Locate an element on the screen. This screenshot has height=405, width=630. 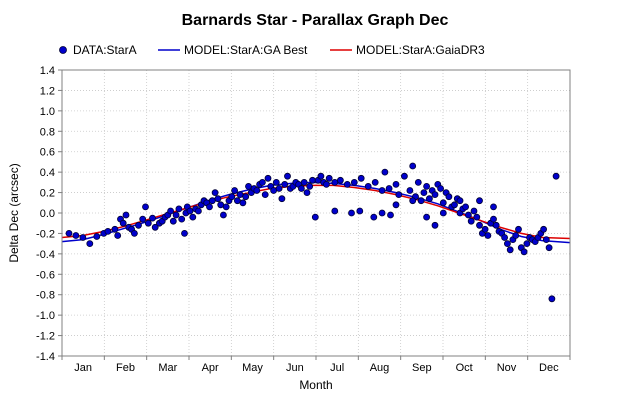
x-tick-label: Jun is located at coordinates (295, 368).